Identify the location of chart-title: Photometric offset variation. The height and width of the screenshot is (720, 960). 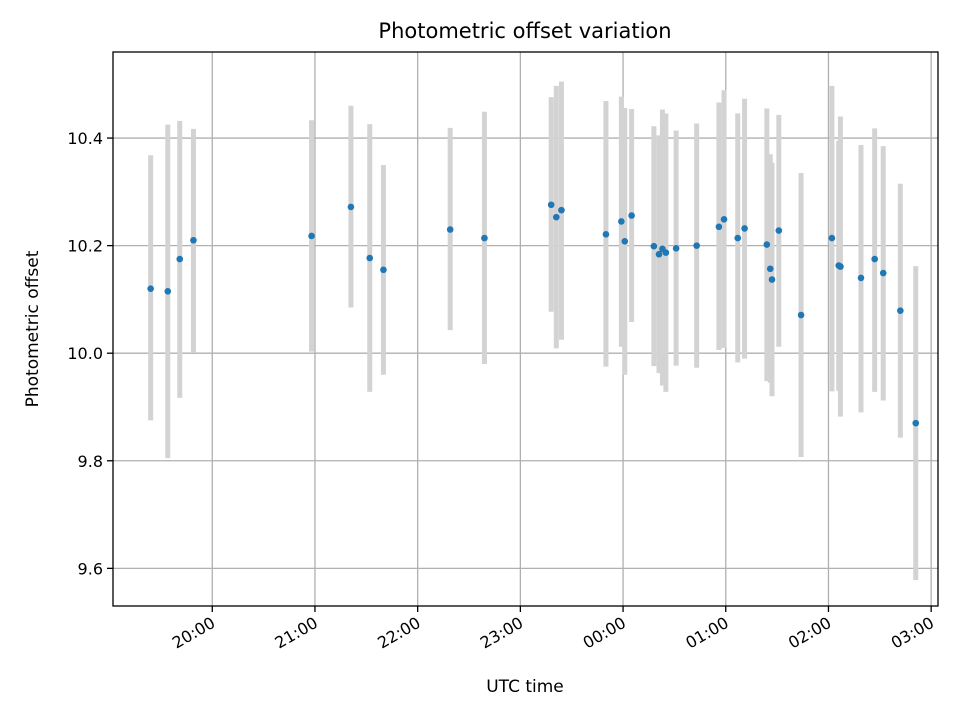
(524, 31).